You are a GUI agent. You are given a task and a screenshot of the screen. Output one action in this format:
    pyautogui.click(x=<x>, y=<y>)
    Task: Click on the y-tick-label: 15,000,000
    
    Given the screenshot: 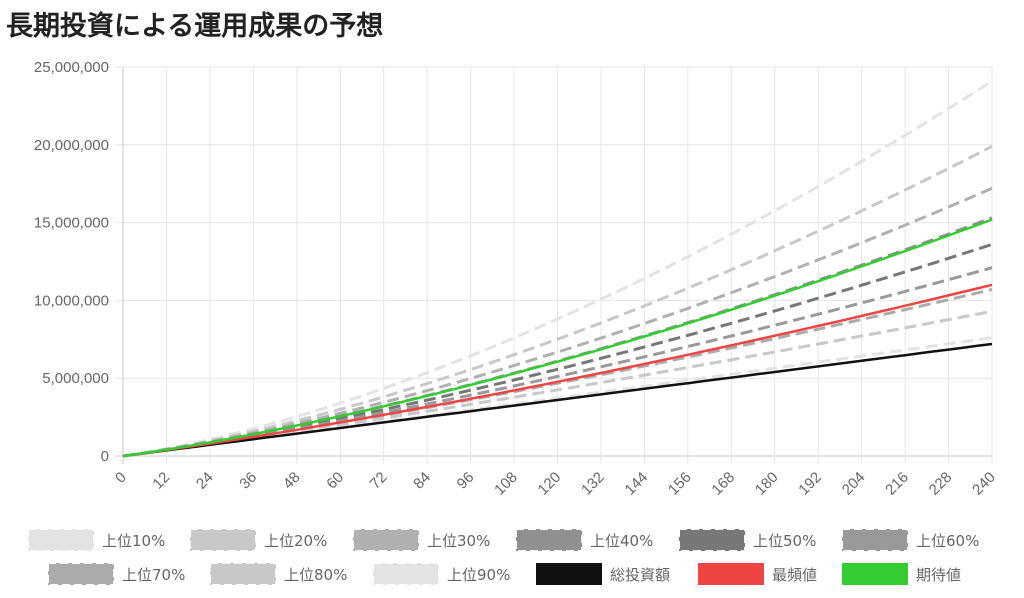 What is the action you would take?
    pyautogui.click(x=71, y=223)
    